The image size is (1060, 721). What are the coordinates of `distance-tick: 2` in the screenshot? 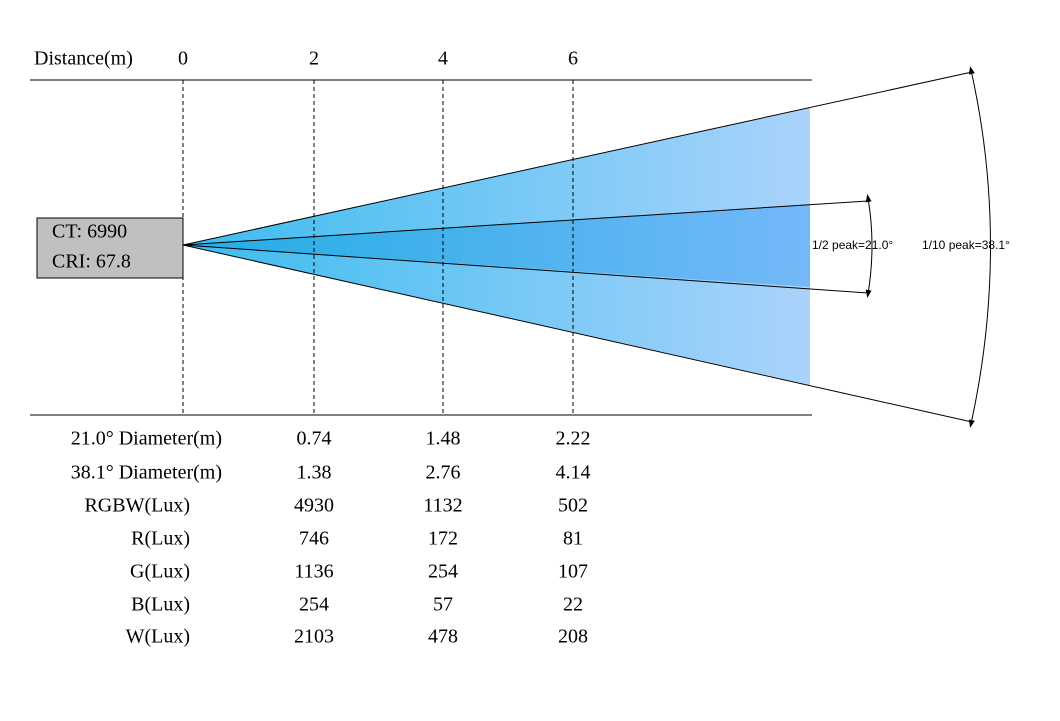 It's located at (314, 59).